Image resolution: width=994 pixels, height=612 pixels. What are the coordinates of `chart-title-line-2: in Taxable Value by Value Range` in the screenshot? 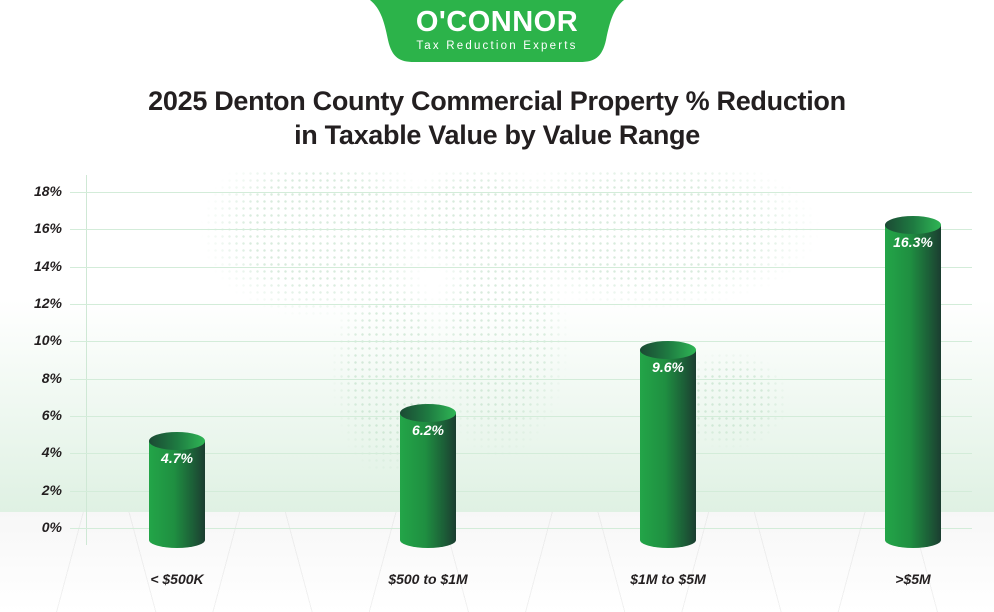 It's located at (497, 135).